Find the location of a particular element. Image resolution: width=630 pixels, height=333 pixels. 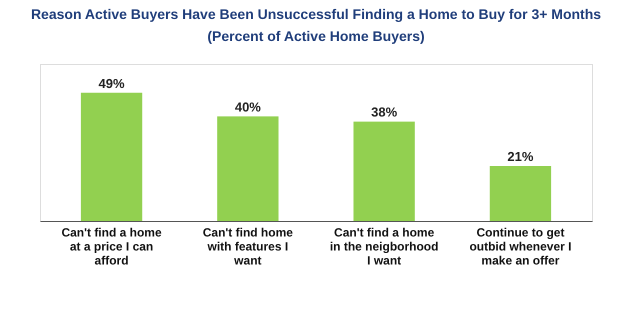

x-tick-label: Continue to get outbid whenever I make an offer is located at coordinates (520, 247).